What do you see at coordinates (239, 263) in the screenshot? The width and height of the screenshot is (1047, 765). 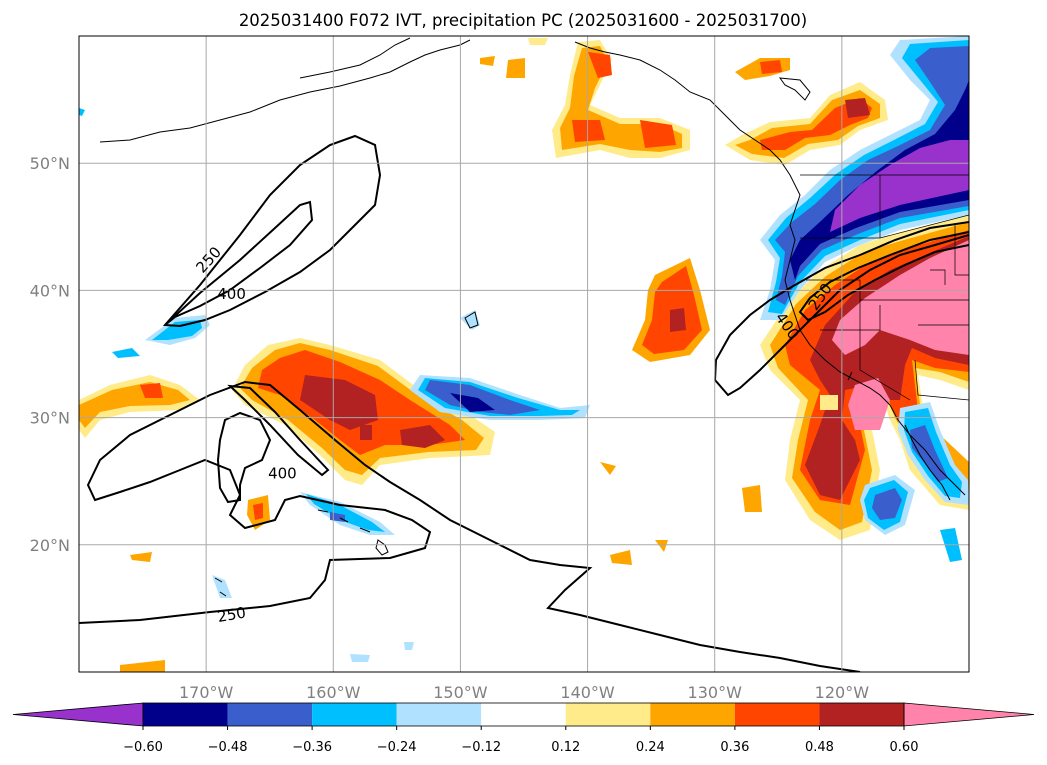 I see `ivt-400-contour-north` at bounding box center [239, 263].